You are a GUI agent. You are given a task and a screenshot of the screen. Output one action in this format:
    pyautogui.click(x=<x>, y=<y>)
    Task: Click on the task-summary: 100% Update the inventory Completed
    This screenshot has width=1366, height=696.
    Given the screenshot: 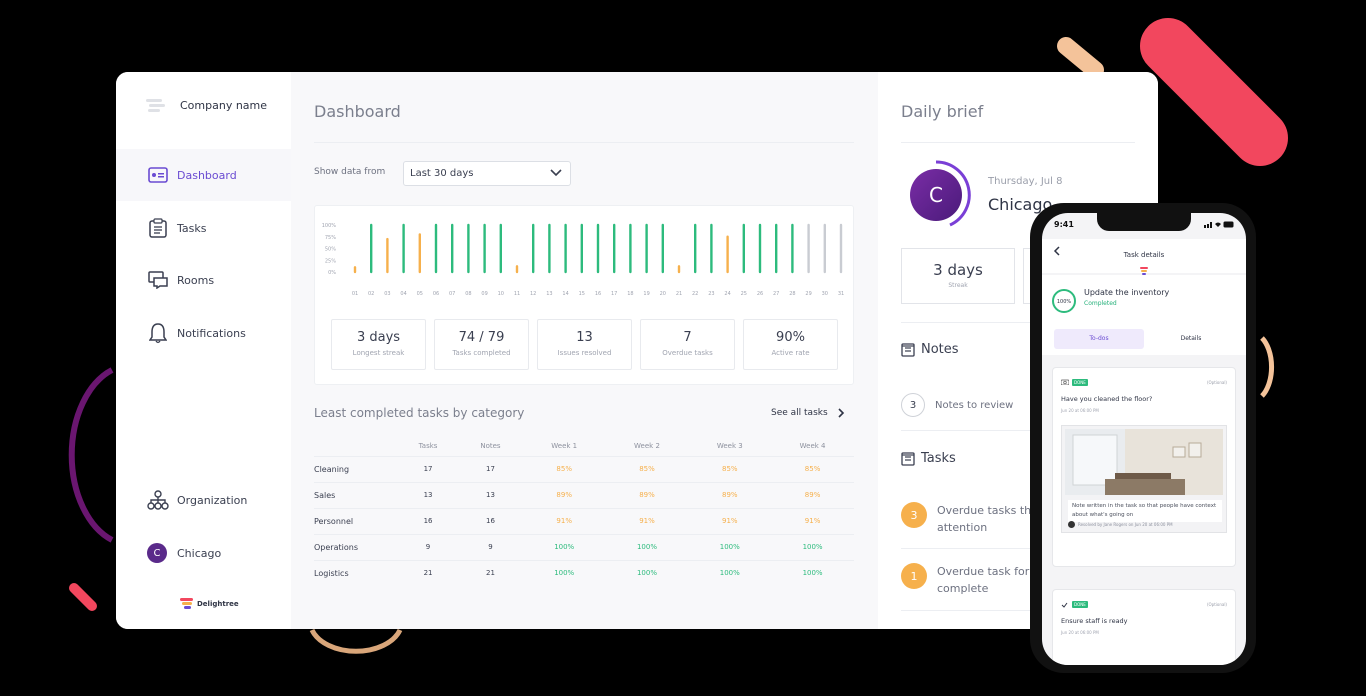 What is the action you would take?
    pyautogui.click(x=1144, y=298)
    